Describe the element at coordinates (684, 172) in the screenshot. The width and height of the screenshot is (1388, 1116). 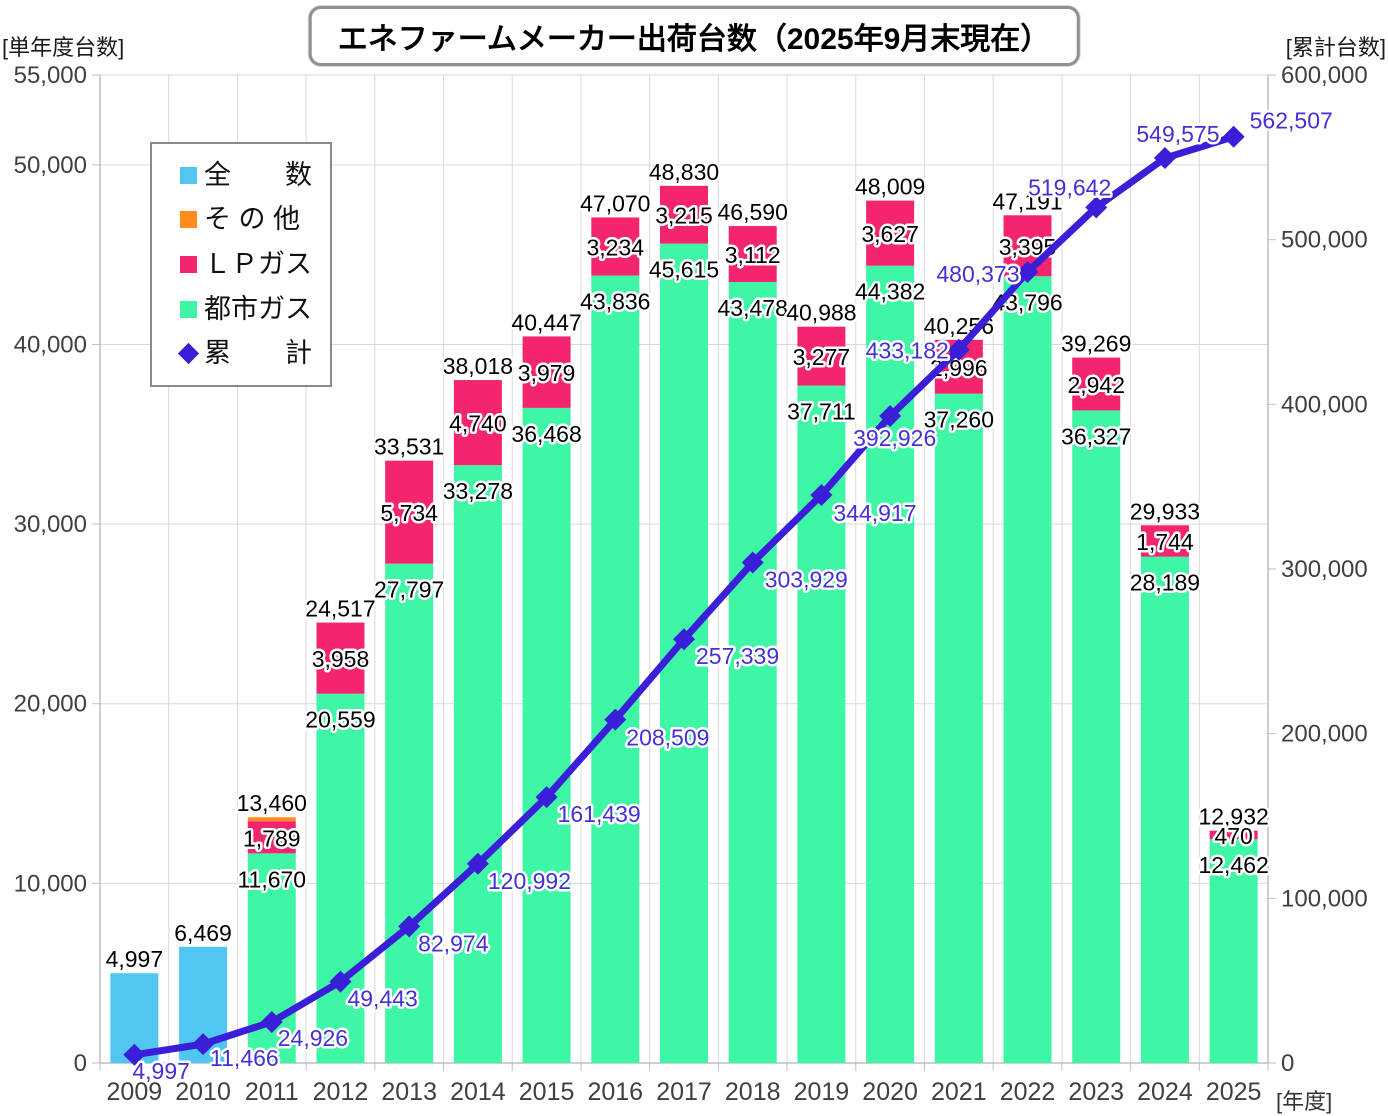
I see `bar-total-label: 48,830` at that location.